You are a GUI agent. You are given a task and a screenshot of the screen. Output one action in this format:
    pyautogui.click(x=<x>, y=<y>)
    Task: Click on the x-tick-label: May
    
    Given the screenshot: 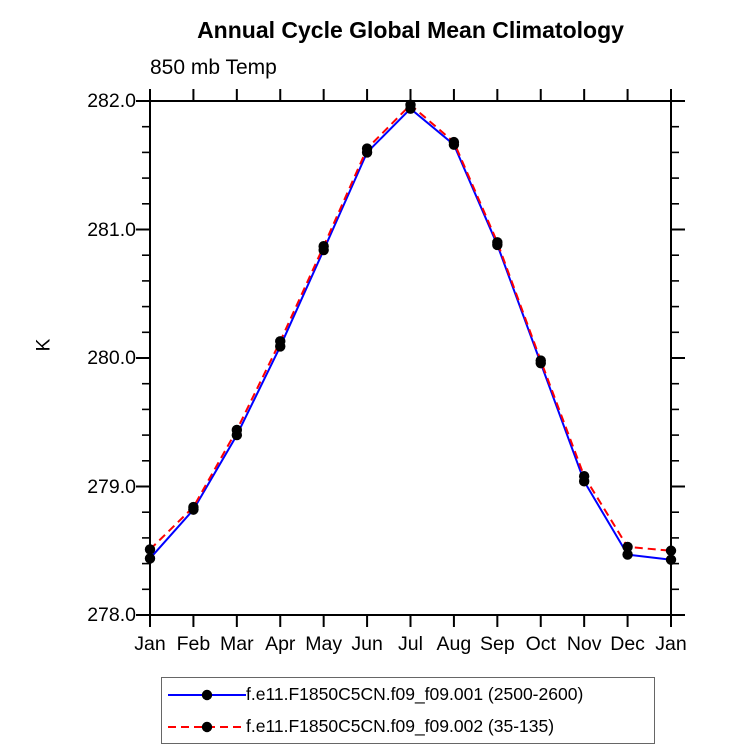 What is the action you would take?
    pyautogui.click(x=324, y=644)
    